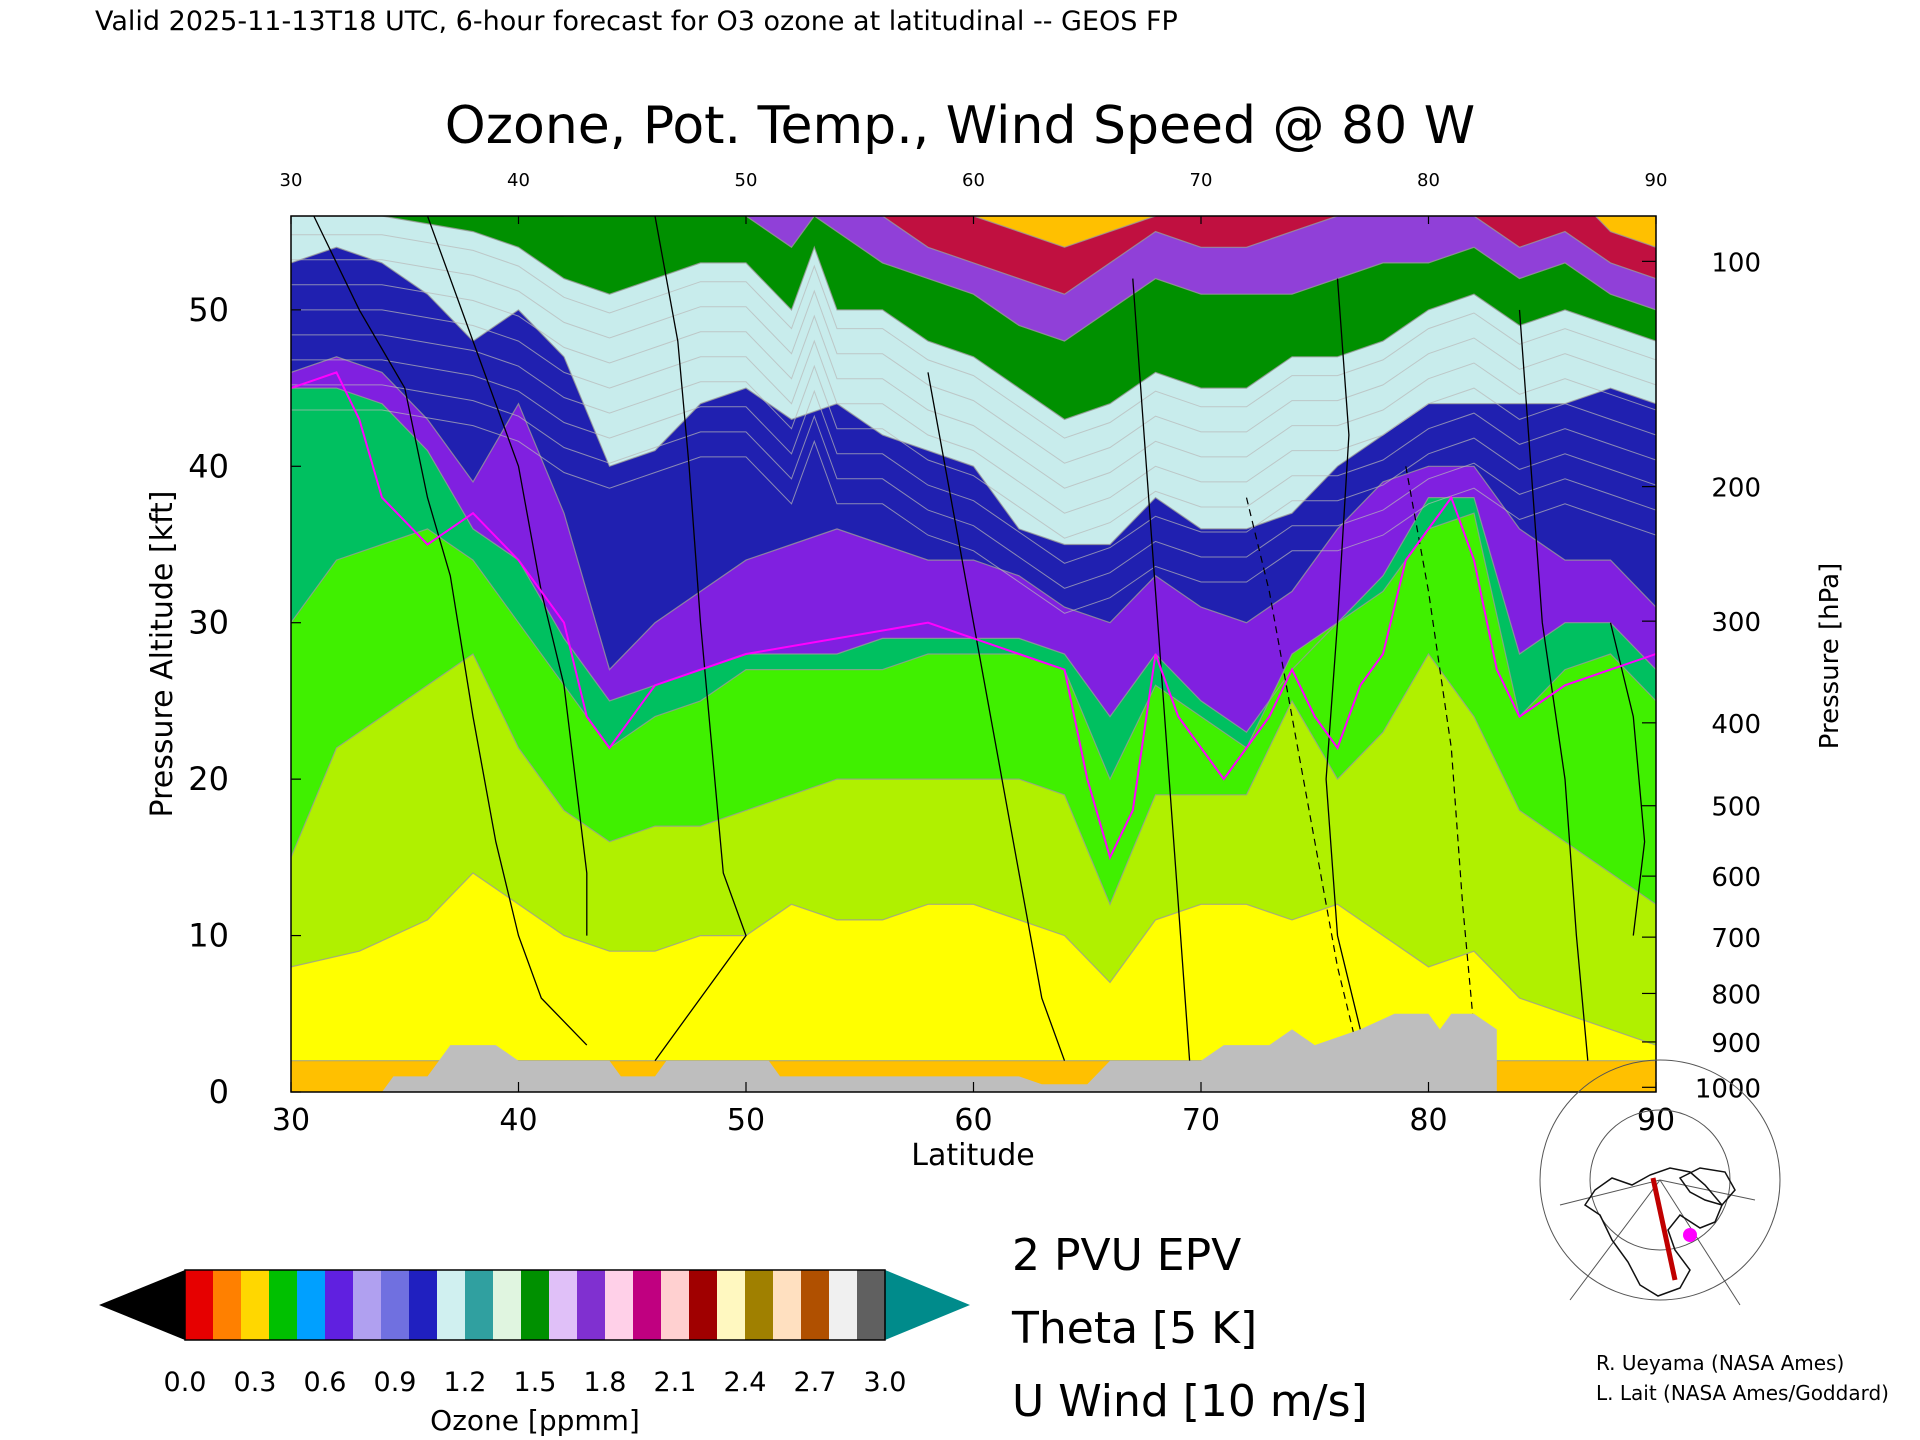 This screenshot has height=1440, width=1920. What do you see at coordinates (1428, 1120) in the screenshot?
I see `x-tick-label: 80` at bounding box center [1428, 1120].